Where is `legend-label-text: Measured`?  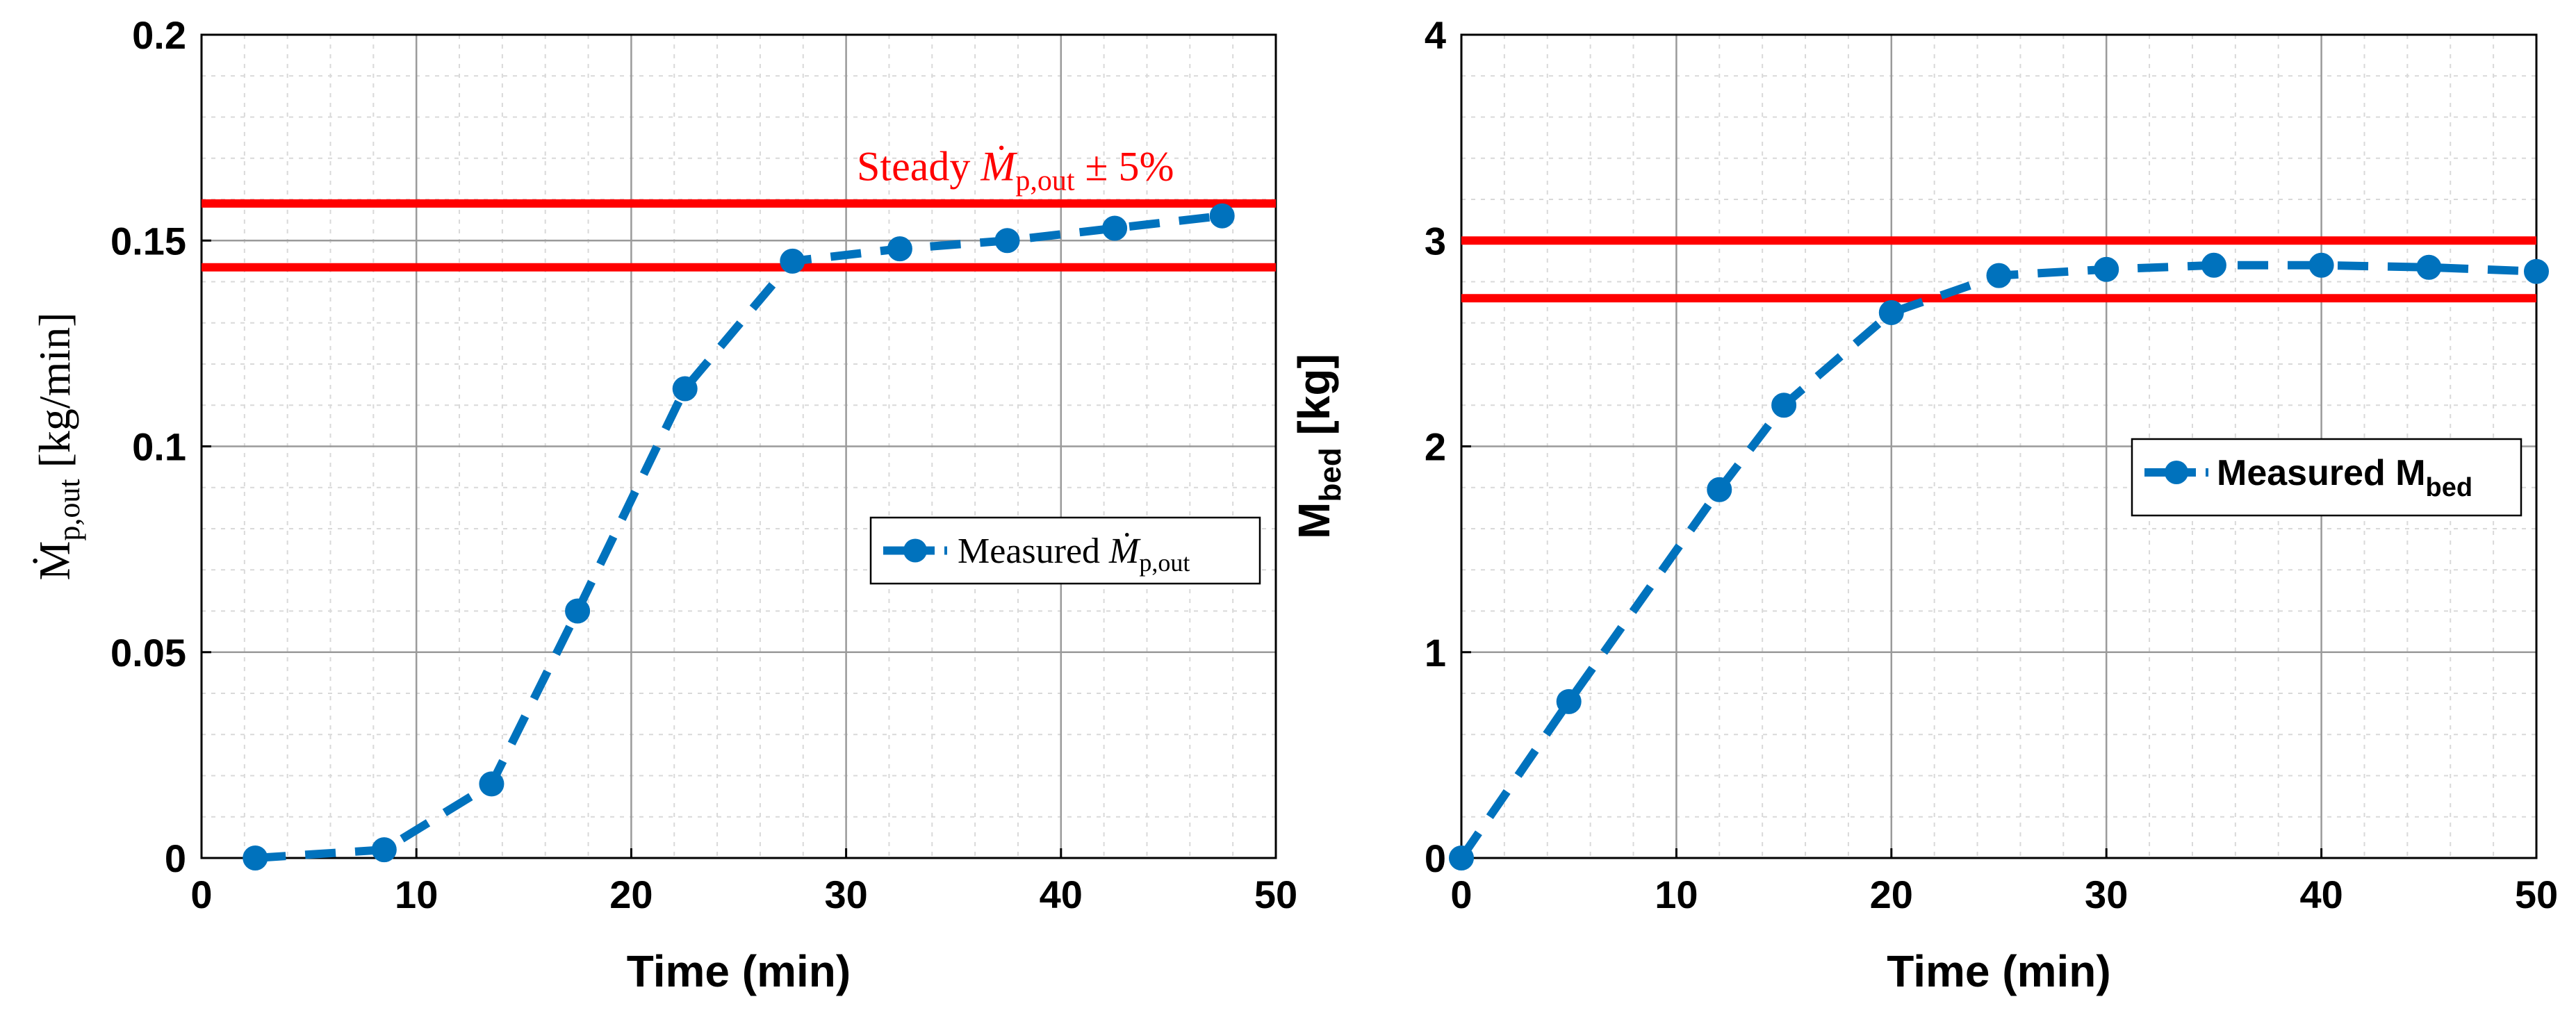 legend-label-text: Measured is located at coordinates (1033, 551).